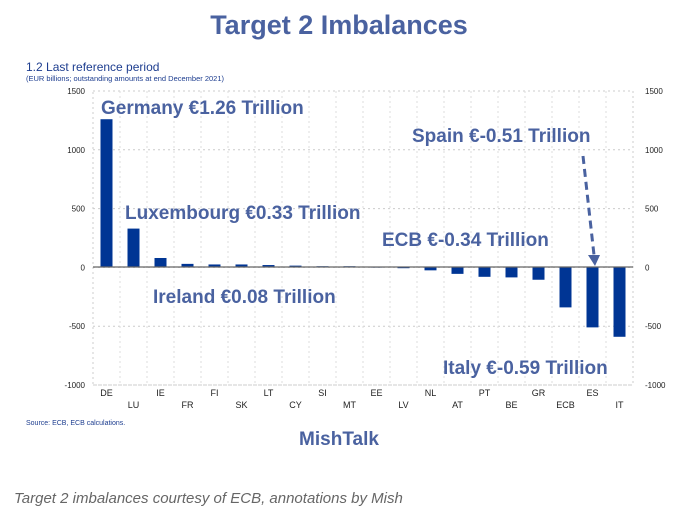  Describe the element at coordinates (588, 205) in the screenshot. I see `spain-arrow` at that location.